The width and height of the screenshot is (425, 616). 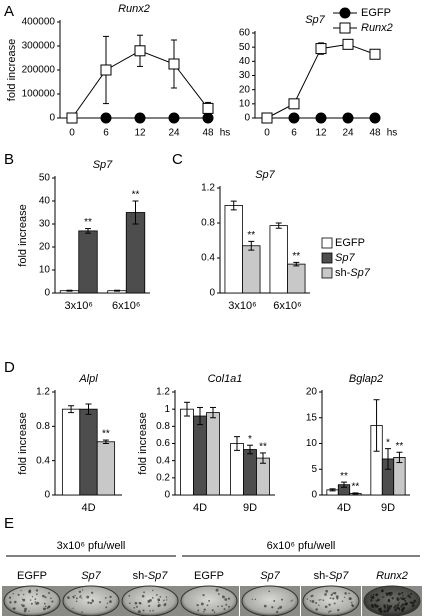 What do you see at coordinates (88, 379) in the screenshot?
I see `chart-title: Alpl` at bounding box center [88, 379].